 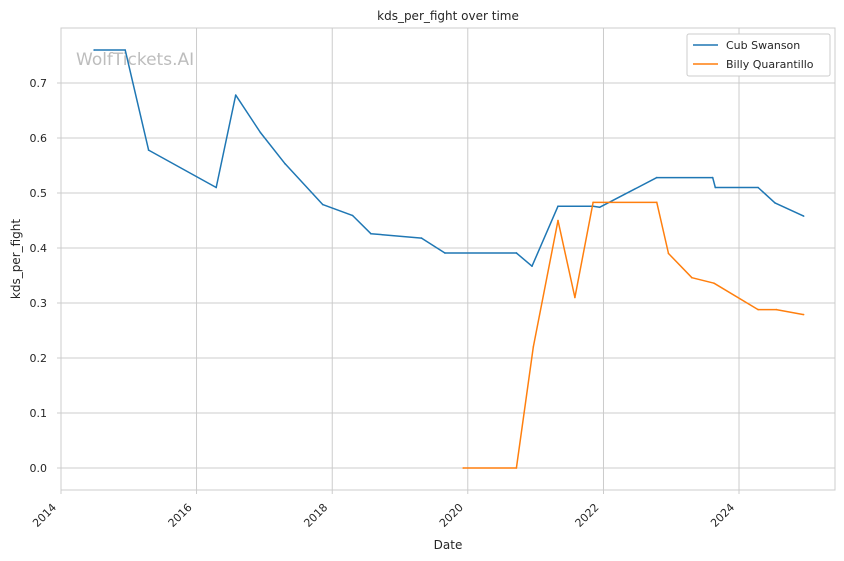 What do you see at coordinates (180, 515) in the screenshot?
I see `x-tick-label: 2016` at bounding box center [180, 515].